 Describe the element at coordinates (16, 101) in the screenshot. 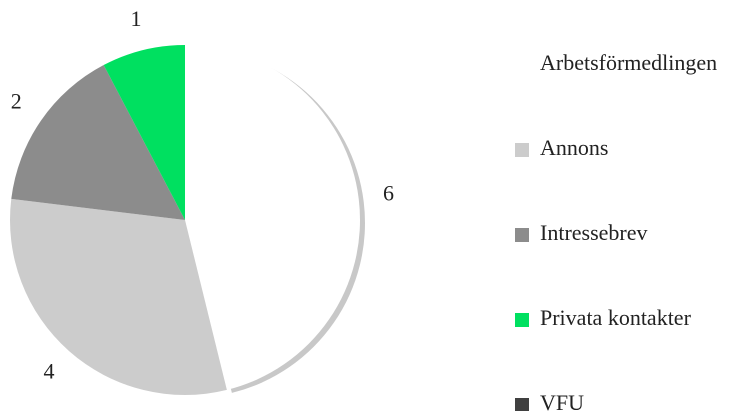

I see `data-label: 2` at that location.